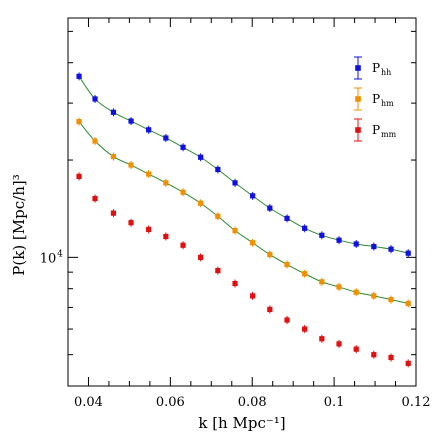  What do you see at coordinates (416, 402) in the screenshot?
I see `x-tick-label: 0.12` at bounding box center [416, 402].